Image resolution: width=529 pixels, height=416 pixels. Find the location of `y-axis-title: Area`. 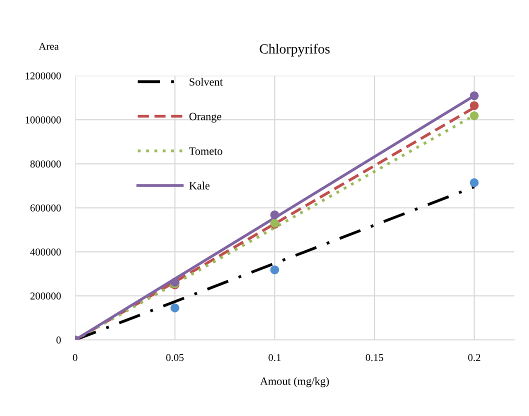

y-axis-title: Area is located at coordinates (48, 46).